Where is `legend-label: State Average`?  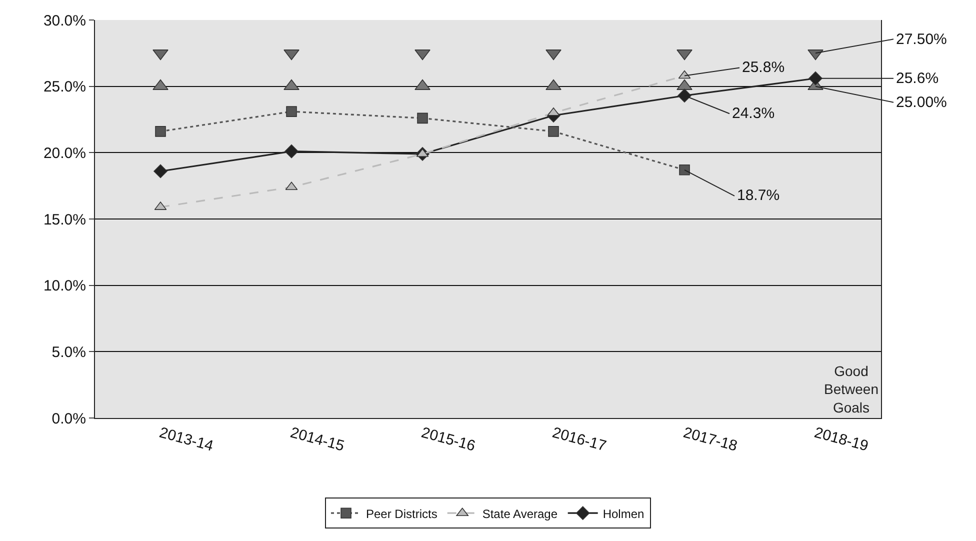
legend-label: State Average is located at coordinates (520, 513).